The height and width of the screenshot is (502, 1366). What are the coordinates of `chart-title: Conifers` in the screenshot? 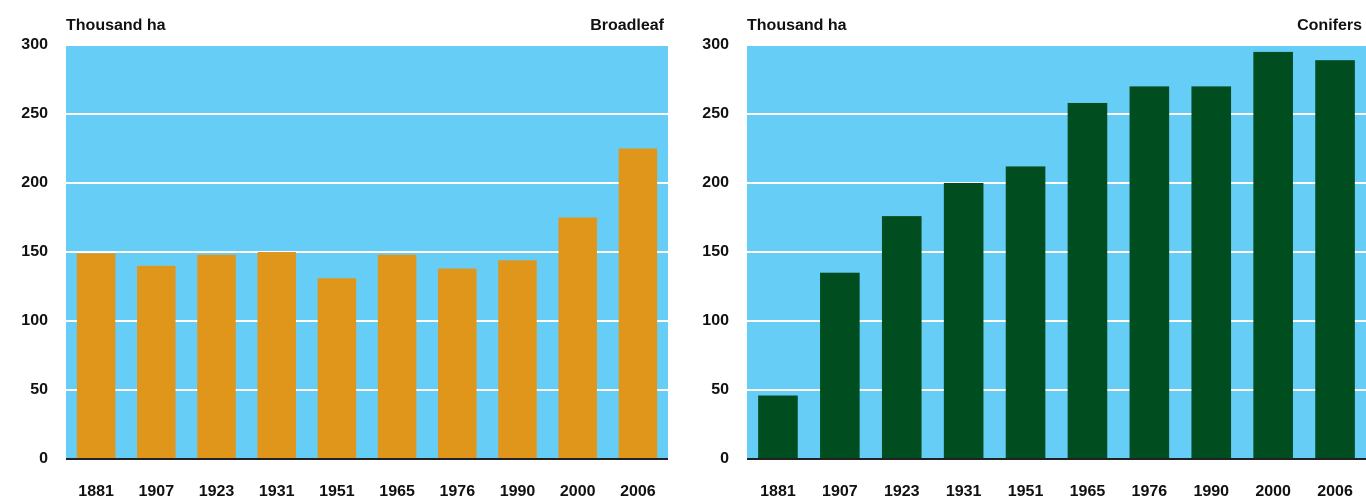 It's located at (1329, 25).